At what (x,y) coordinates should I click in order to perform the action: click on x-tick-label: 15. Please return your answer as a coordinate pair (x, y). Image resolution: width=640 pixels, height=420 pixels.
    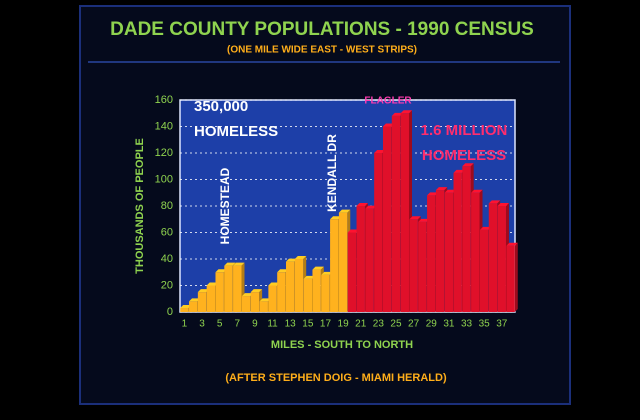
    Looking at the image, I should click on (308, 324).